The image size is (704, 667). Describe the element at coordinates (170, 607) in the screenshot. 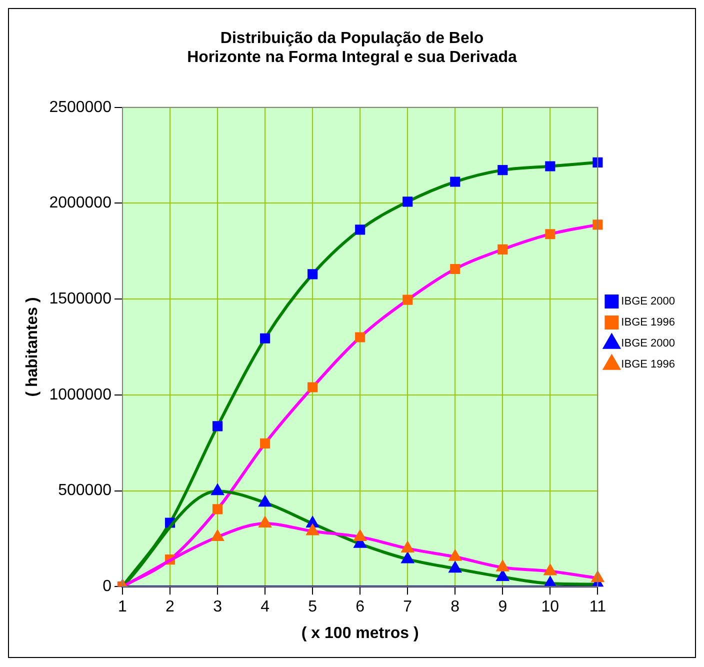

I see `x-tick-label: 2` at that location.